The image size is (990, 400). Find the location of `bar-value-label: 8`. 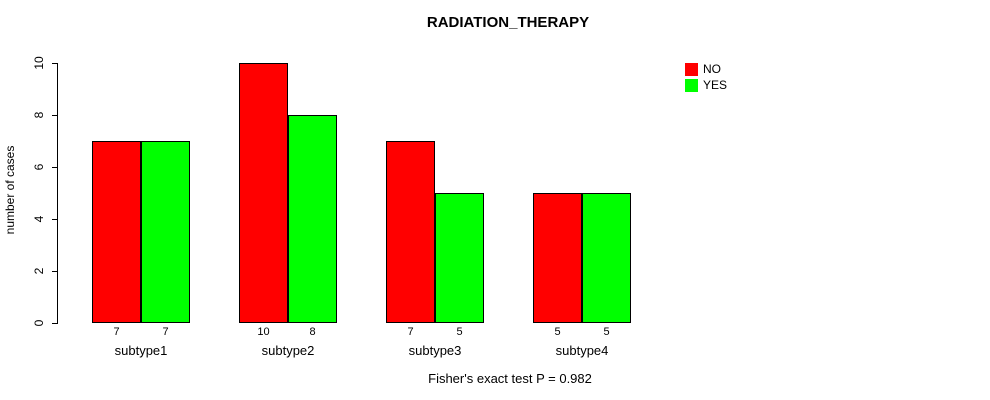

bar-value-label: 8 is located at coordinates (312, 332).